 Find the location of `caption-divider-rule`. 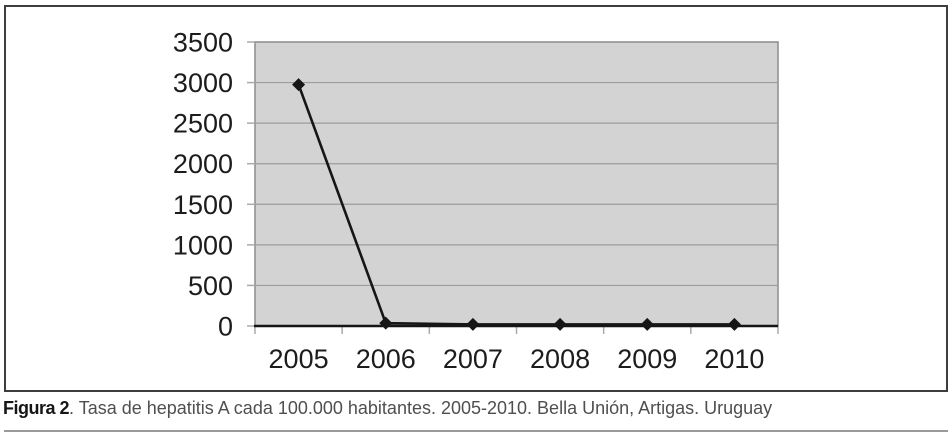

caption-divider-rule is located at coordinates (476, 431).